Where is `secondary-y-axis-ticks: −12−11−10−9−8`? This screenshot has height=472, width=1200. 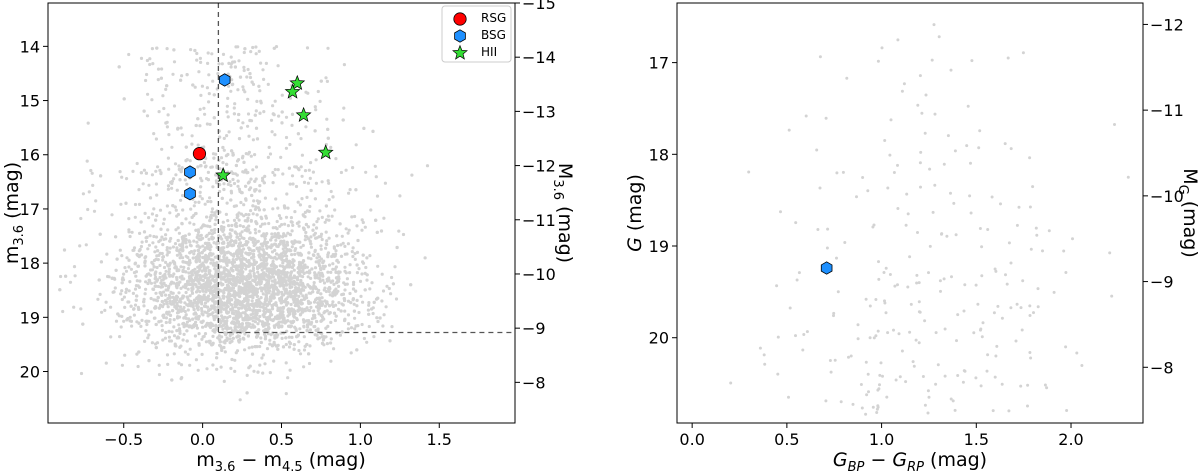
secondary-y-axis-ticks: −12−11−10−9−8 is located at coordinates (1163, 196).